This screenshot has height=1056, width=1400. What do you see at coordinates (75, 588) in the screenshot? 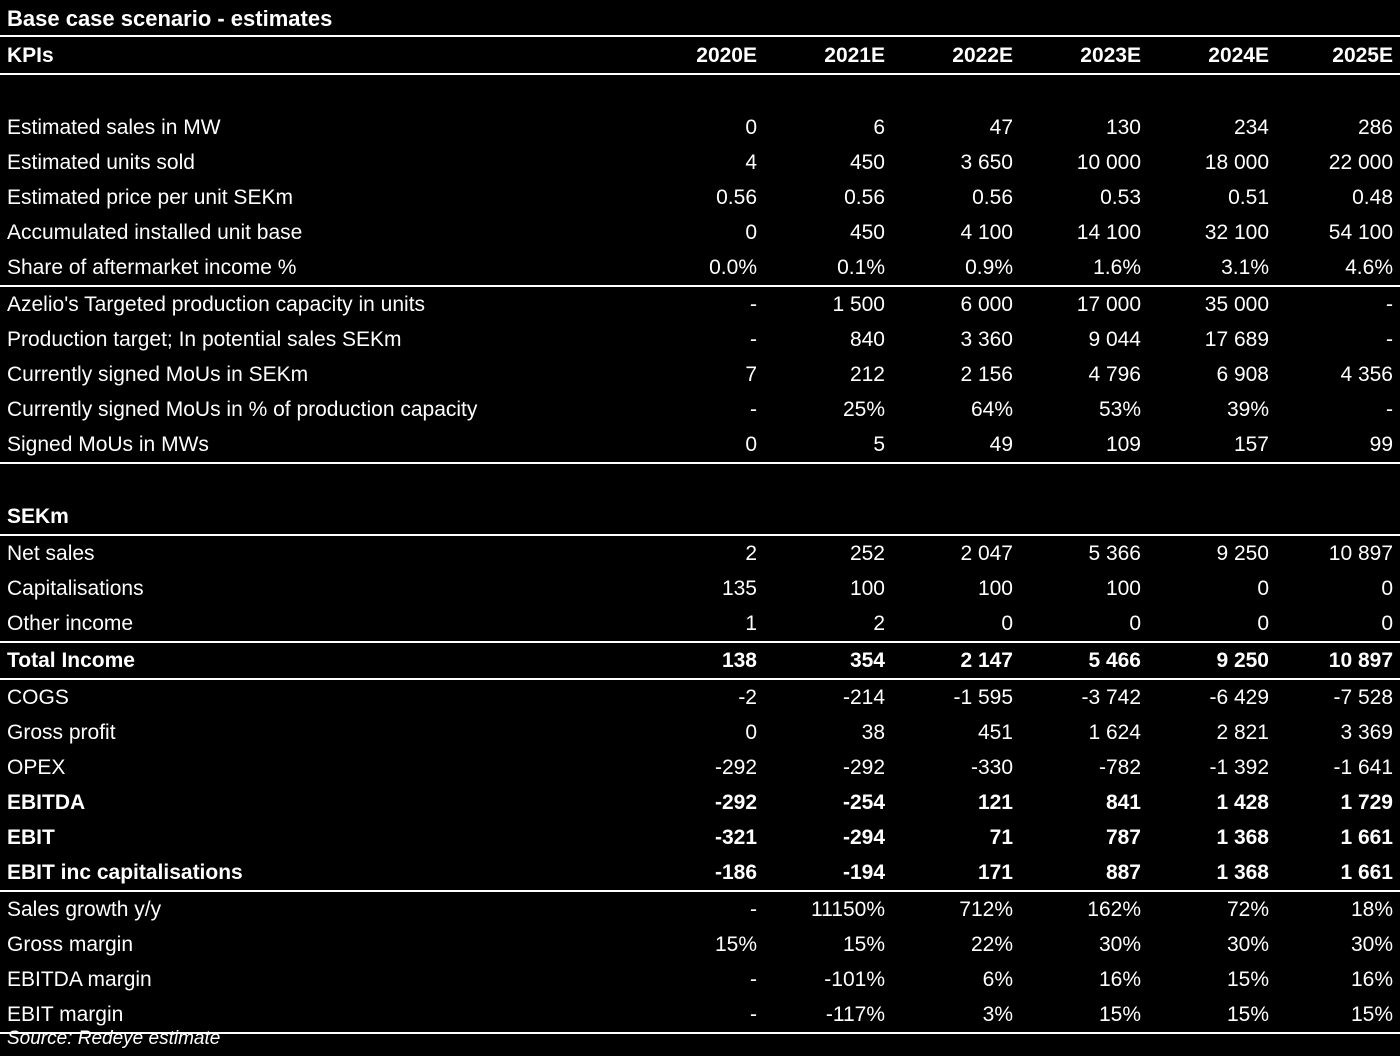
I see `row-label: Capitalisations` at bounding box center [75, 588].